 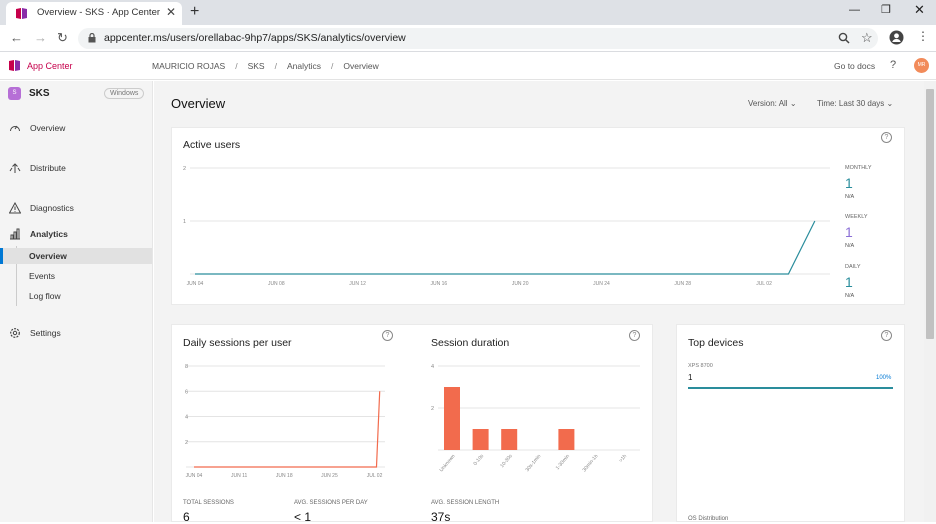 What do you see at coordinates (76, 256) in the screenshot?
I see `sidebar-subitem-overview: Overview` at bounding box center [76, 256].